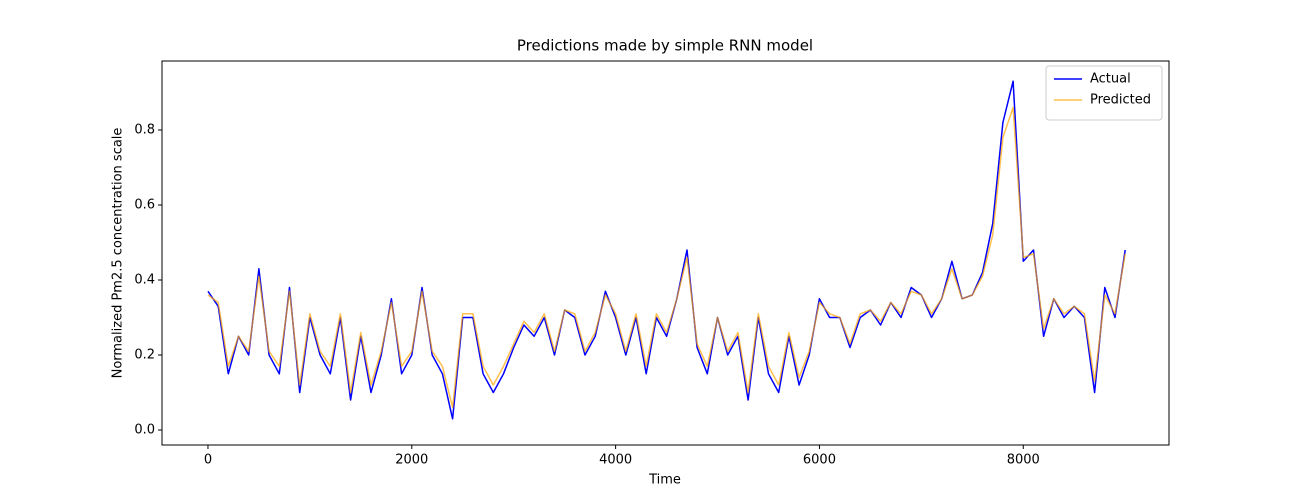 The height and width of the screenshot is (500, 1299). Describe the element at coordinates (144, 430) in the screenshot. I see `y-tick-label: 0.0` at that location.